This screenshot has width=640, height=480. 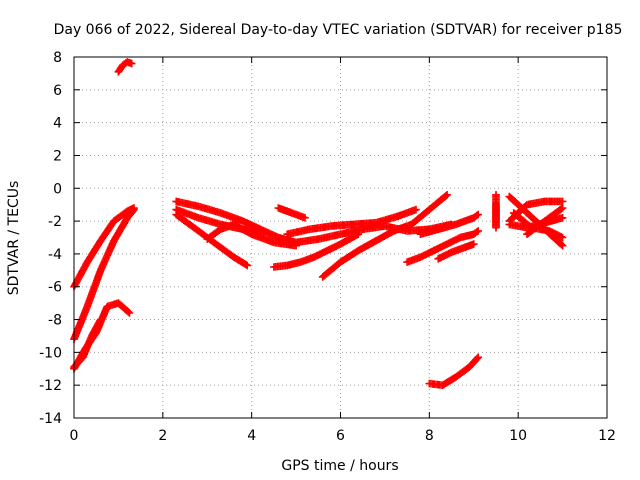 I want to click on x-tick-label: 2, so click(x=162, y=436).